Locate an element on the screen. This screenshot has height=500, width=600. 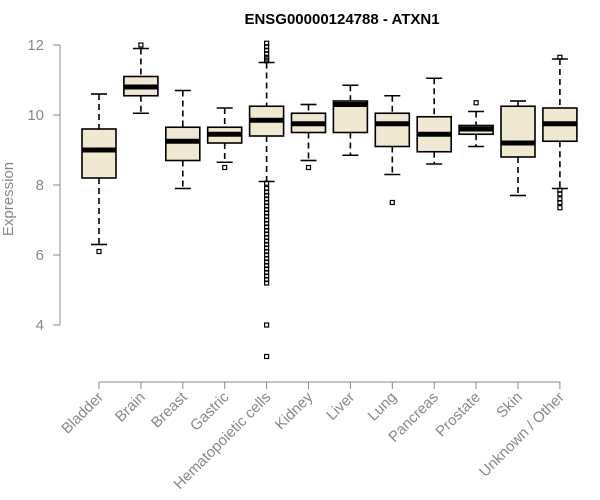
x-tick-label: Kidney is located at coordinates (294, 410).